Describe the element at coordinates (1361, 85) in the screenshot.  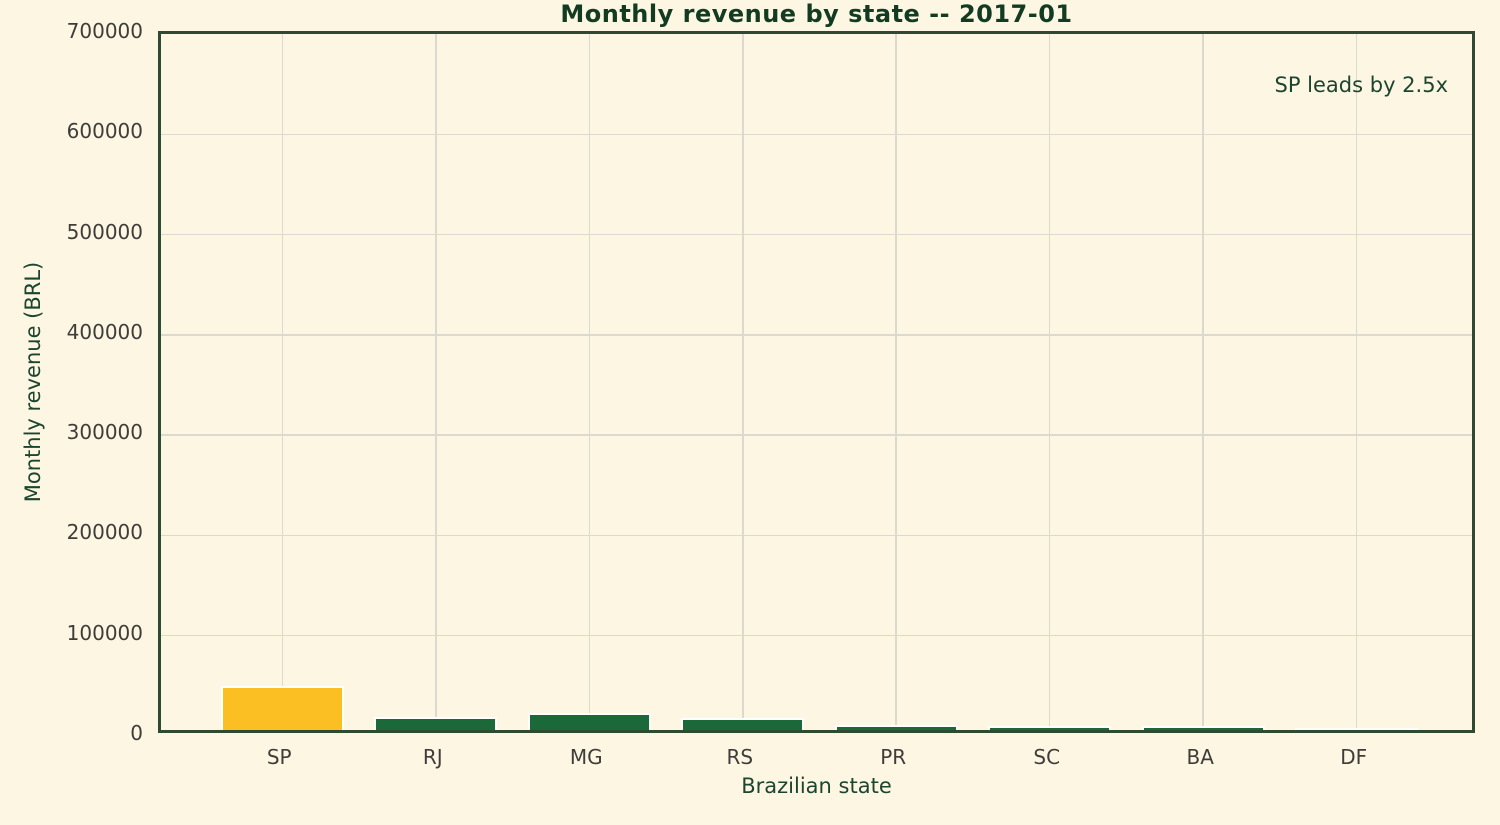
I see `annotation-text: SP leads by 2.5x` at that location.